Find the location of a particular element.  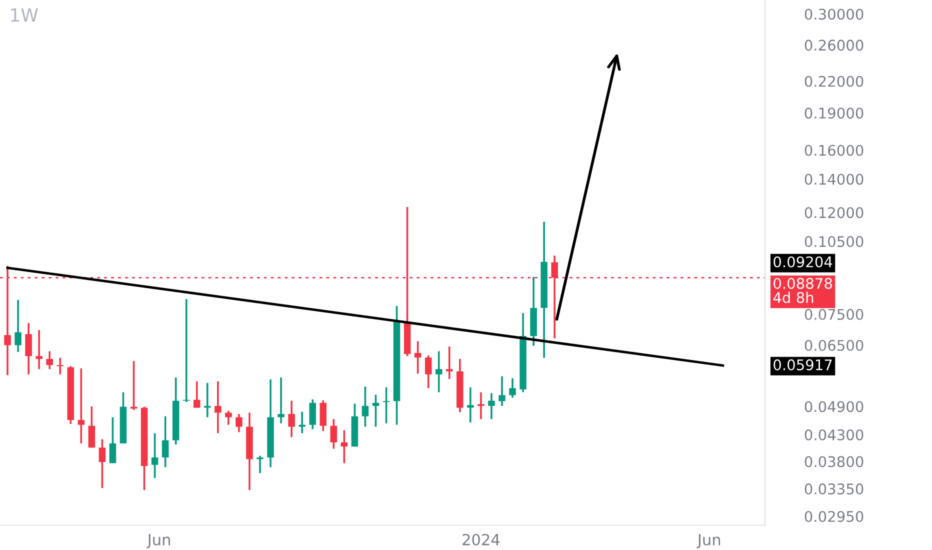

y-tick-label: 0.19000 is located at coordinates (834, 113).